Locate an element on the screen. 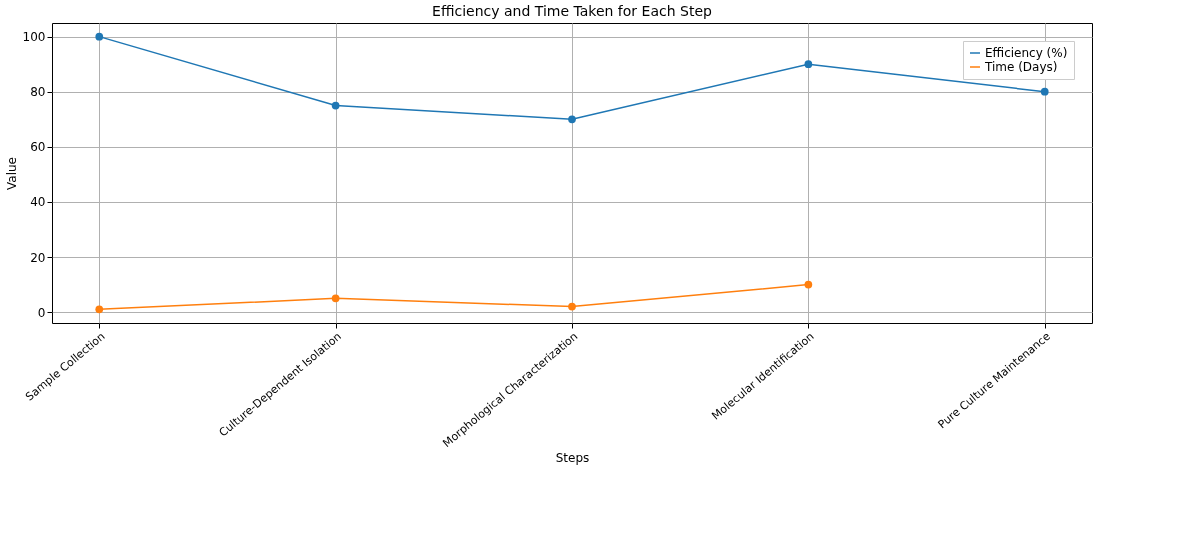  y-tick-label: 0 is located at coordinates (41, 312).